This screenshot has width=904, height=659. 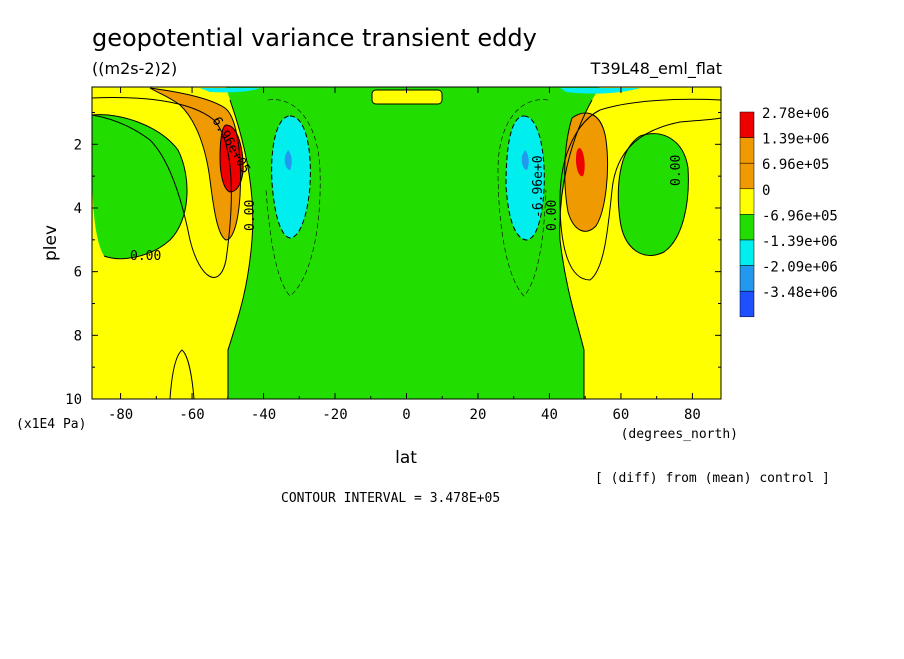 I want to click on left-blue-core, so click(x=288, y=160).